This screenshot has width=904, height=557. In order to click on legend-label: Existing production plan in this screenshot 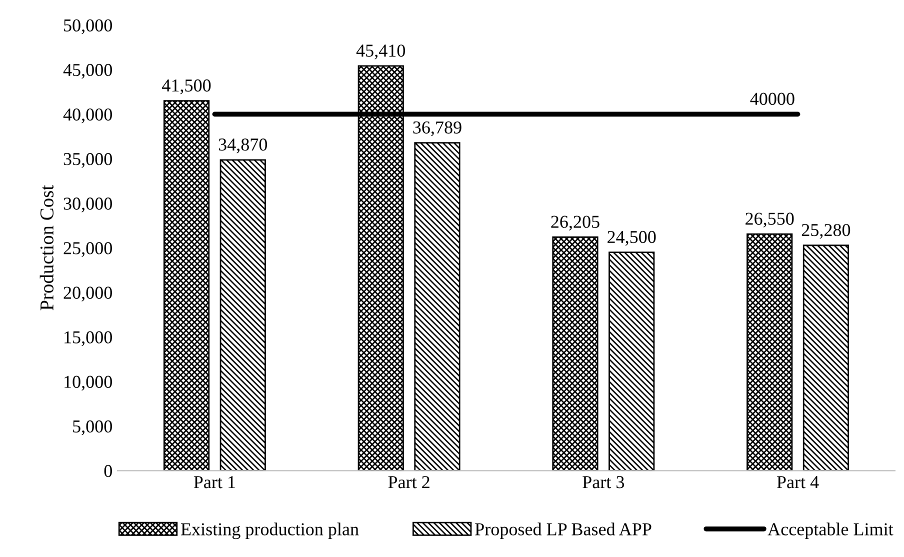, I will do `click(270, 531)`.